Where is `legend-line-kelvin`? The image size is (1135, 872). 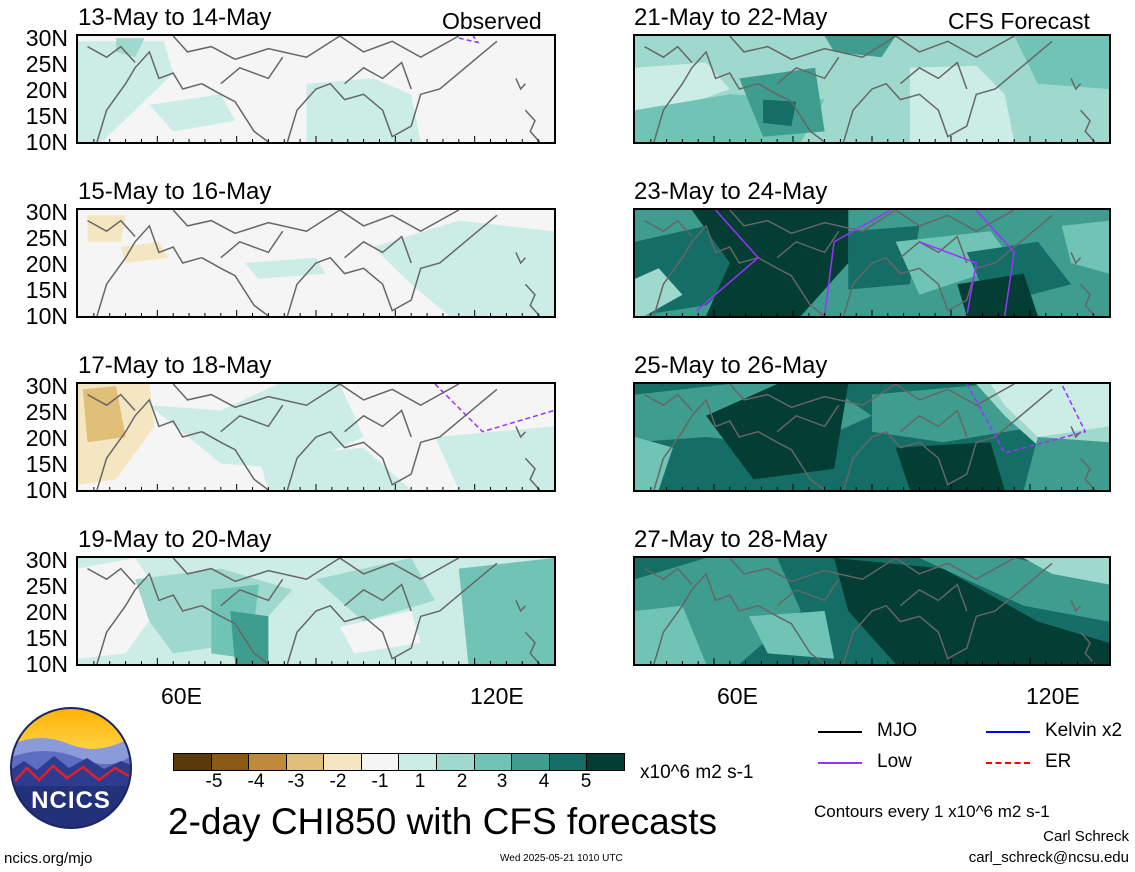
legend-line-kelvin is located at coordinates (1008, 732).